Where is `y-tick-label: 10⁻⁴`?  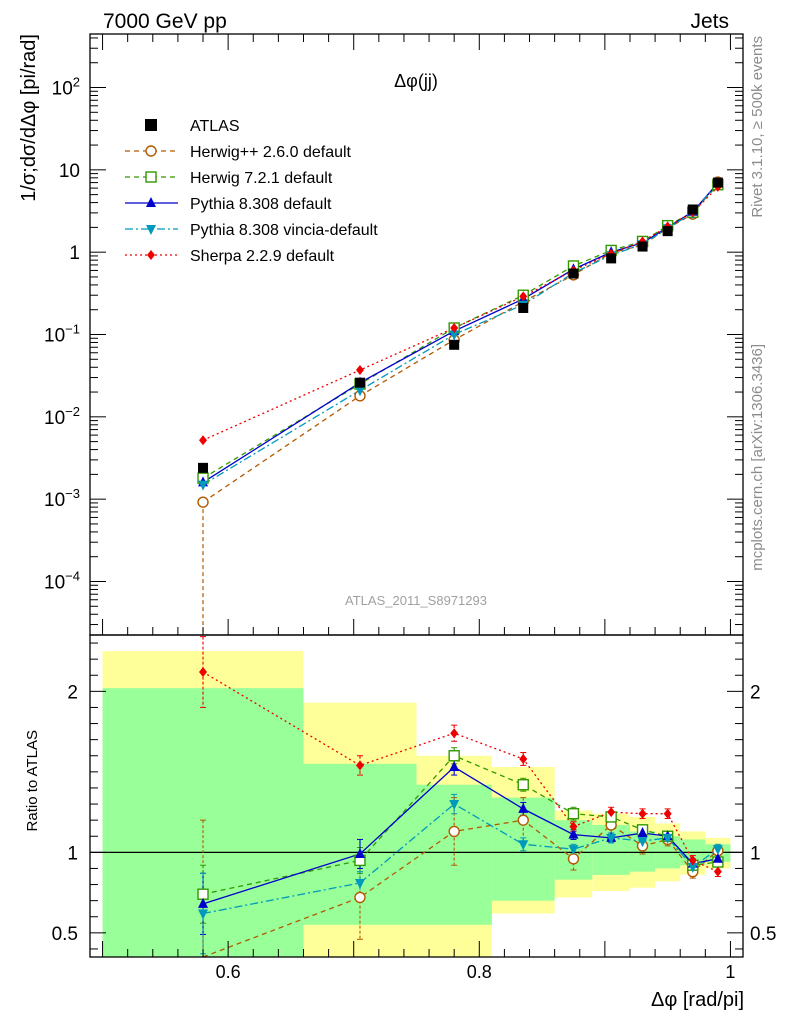
y-tick-label: 10⁻⁴ is located at coordinates (62, 580).